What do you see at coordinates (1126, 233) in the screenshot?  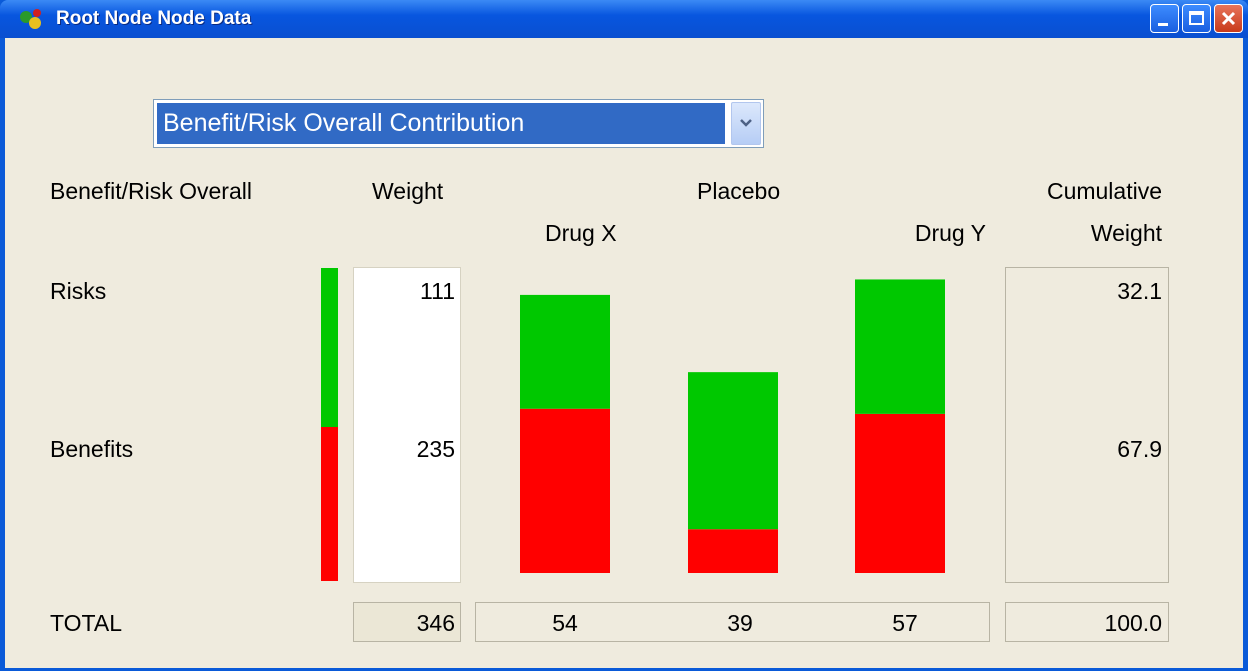 I see `header-cumulative: Weight` at bounding box center [1126, 233].